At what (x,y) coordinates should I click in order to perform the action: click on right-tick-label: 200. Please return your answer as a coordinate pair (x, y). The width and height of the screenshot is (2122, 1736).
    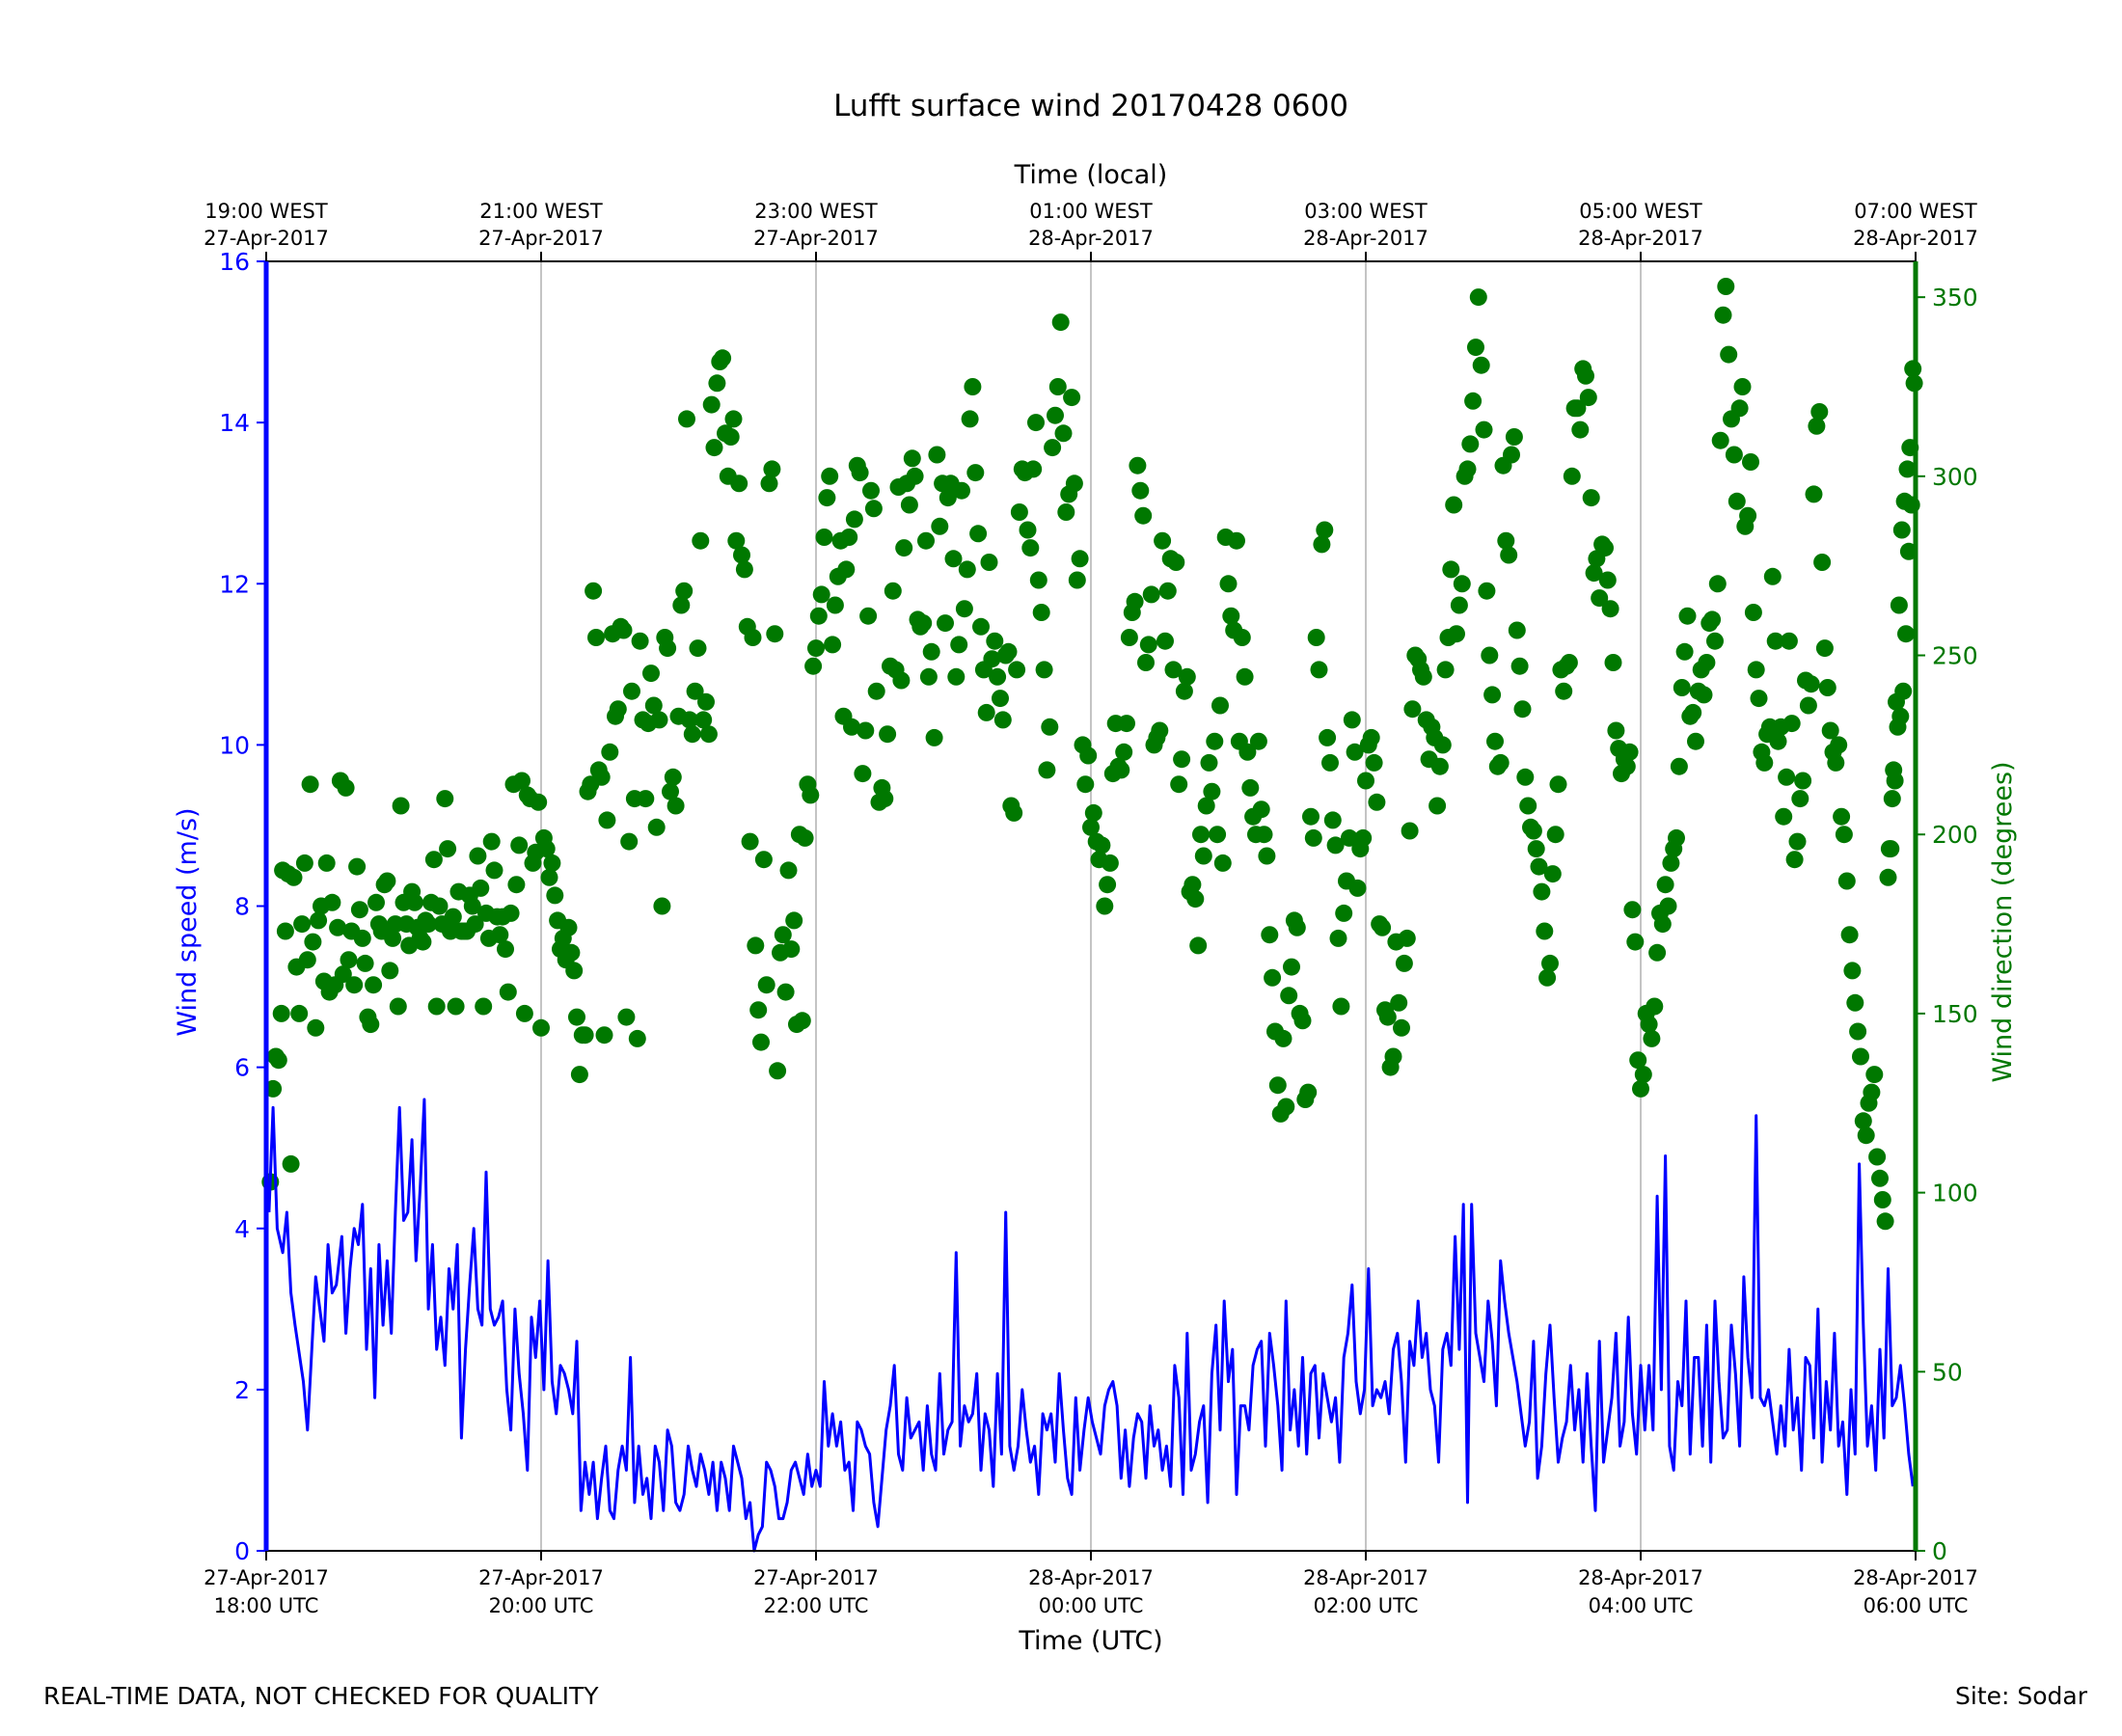
    Looking at the image, I should click on (1955, 835).